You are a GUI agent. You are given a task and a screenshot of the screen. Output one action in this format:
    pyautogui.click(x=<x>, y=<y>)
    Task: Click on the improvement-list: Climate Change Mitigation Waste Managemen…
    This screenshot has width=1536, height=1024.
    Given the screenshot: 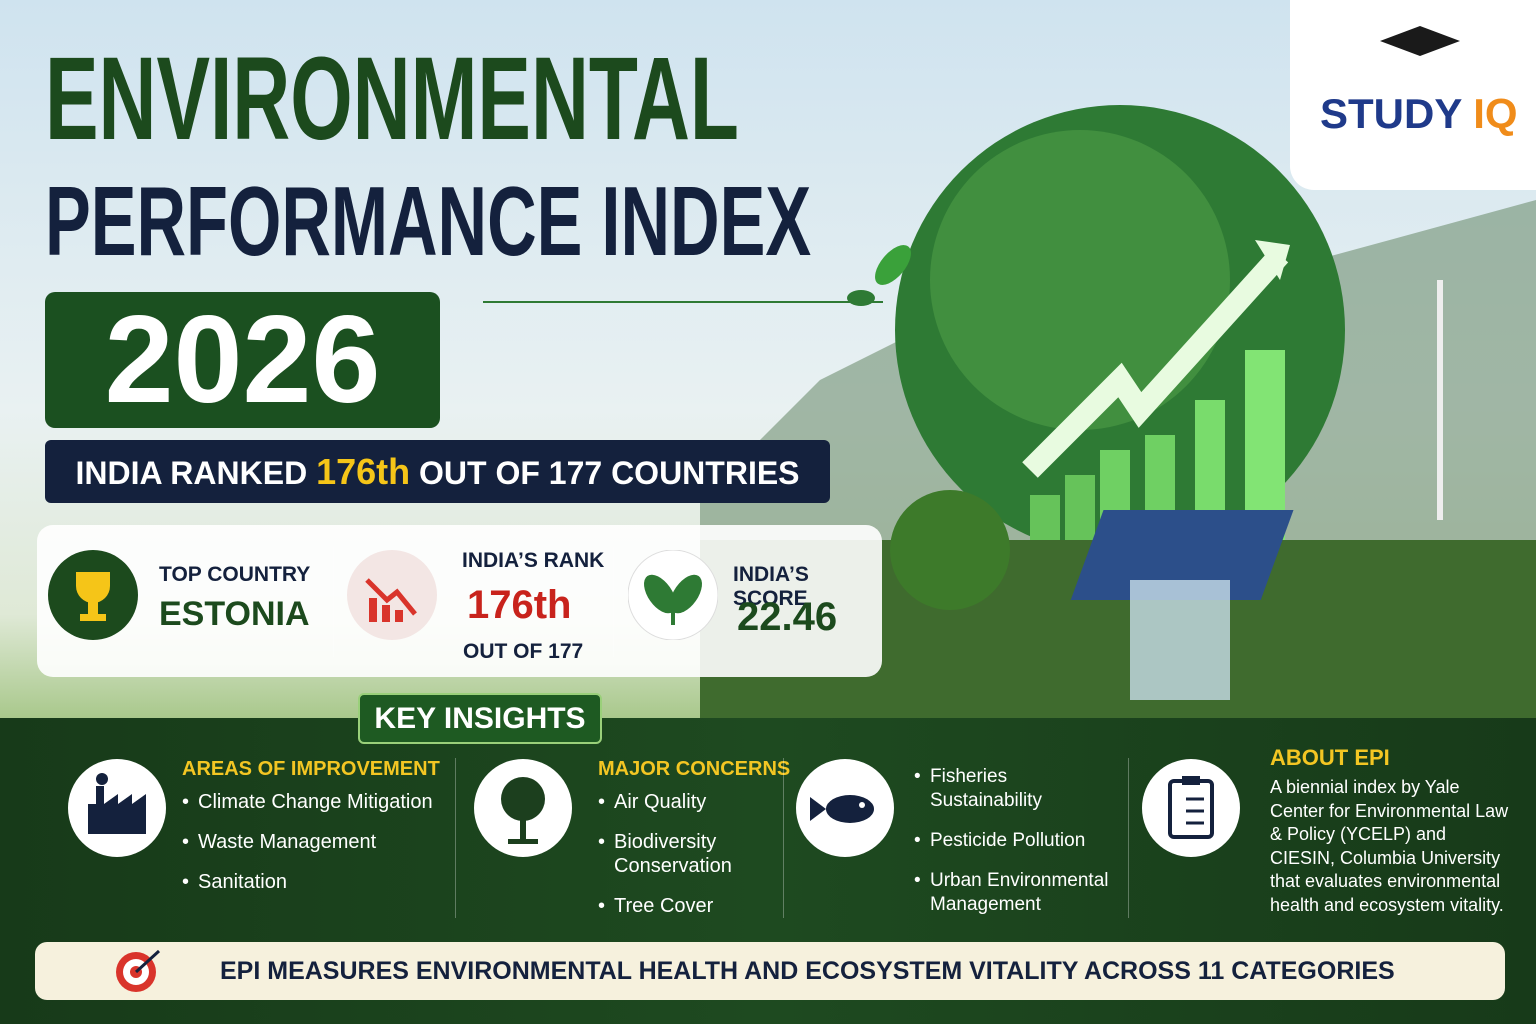 What is the action you would take?
    pyautogui.click(x=307, y=850)
    